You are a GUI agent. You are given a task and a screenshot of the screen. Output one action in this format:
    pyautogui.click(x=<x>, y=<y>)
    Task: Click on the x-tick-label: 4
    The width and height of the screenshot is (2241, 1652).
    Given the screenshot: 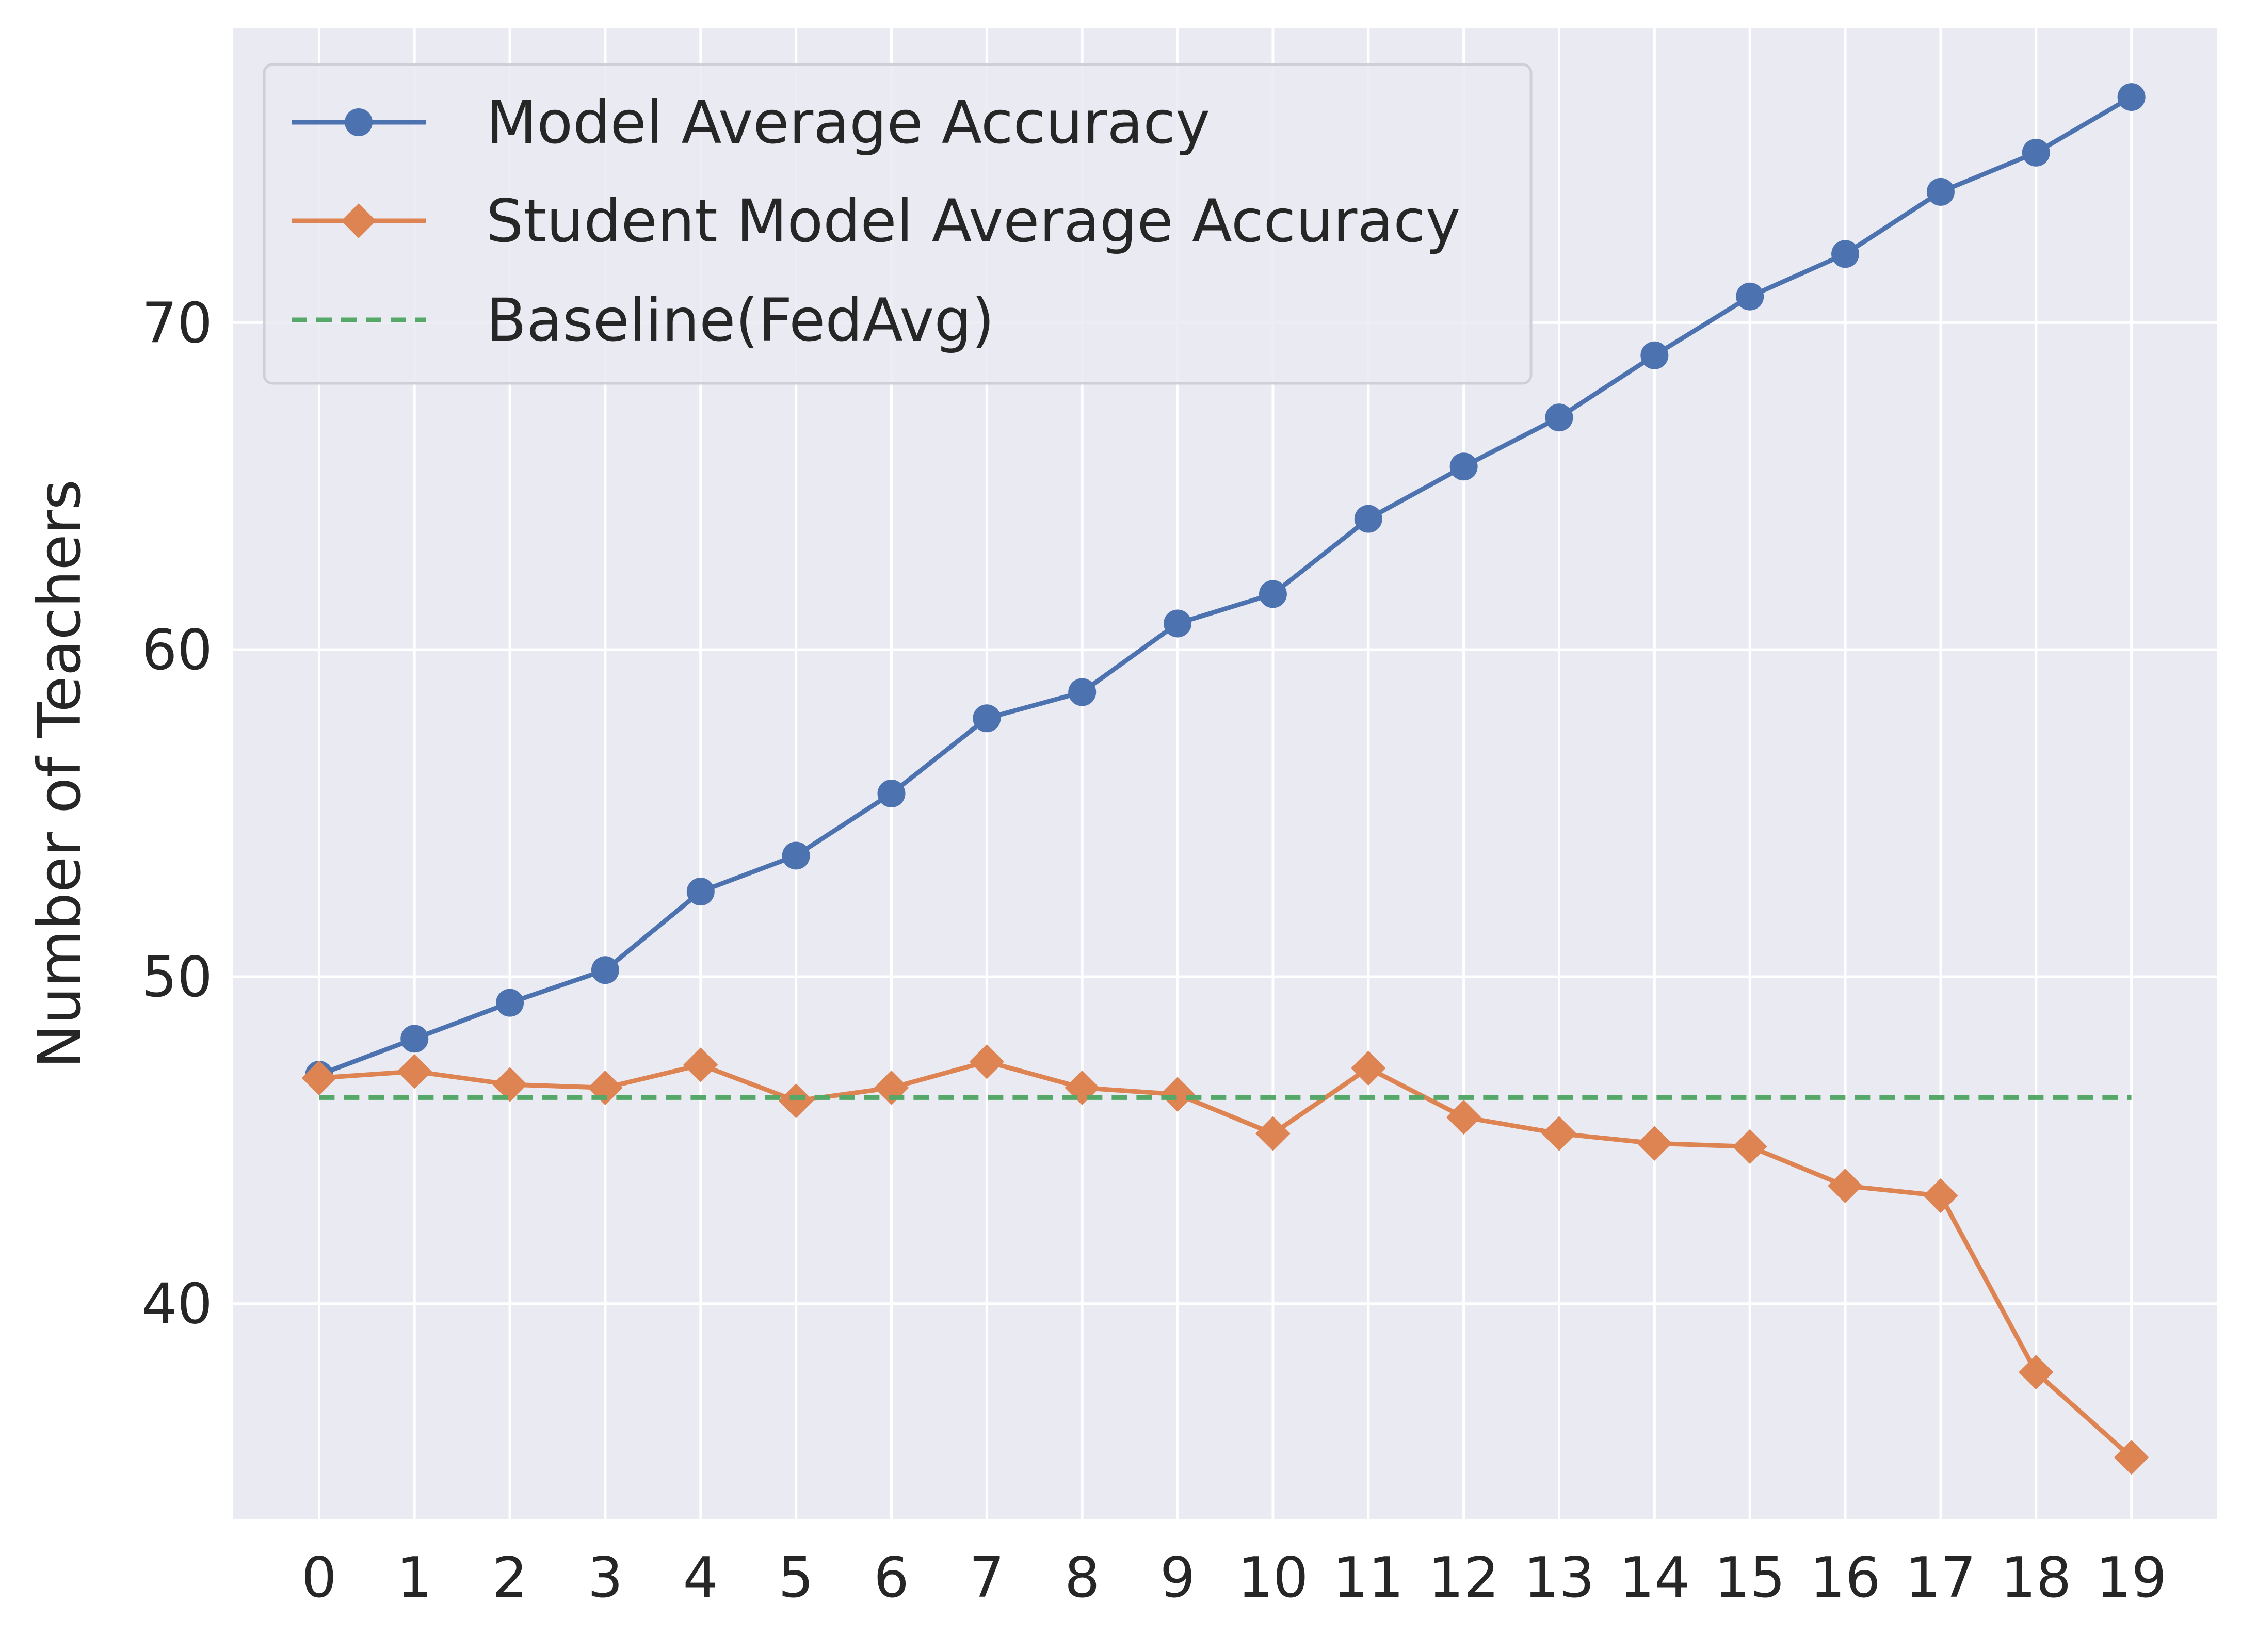 What is the action you would take?
    pyautogui.click(x=700, y=1578)
    